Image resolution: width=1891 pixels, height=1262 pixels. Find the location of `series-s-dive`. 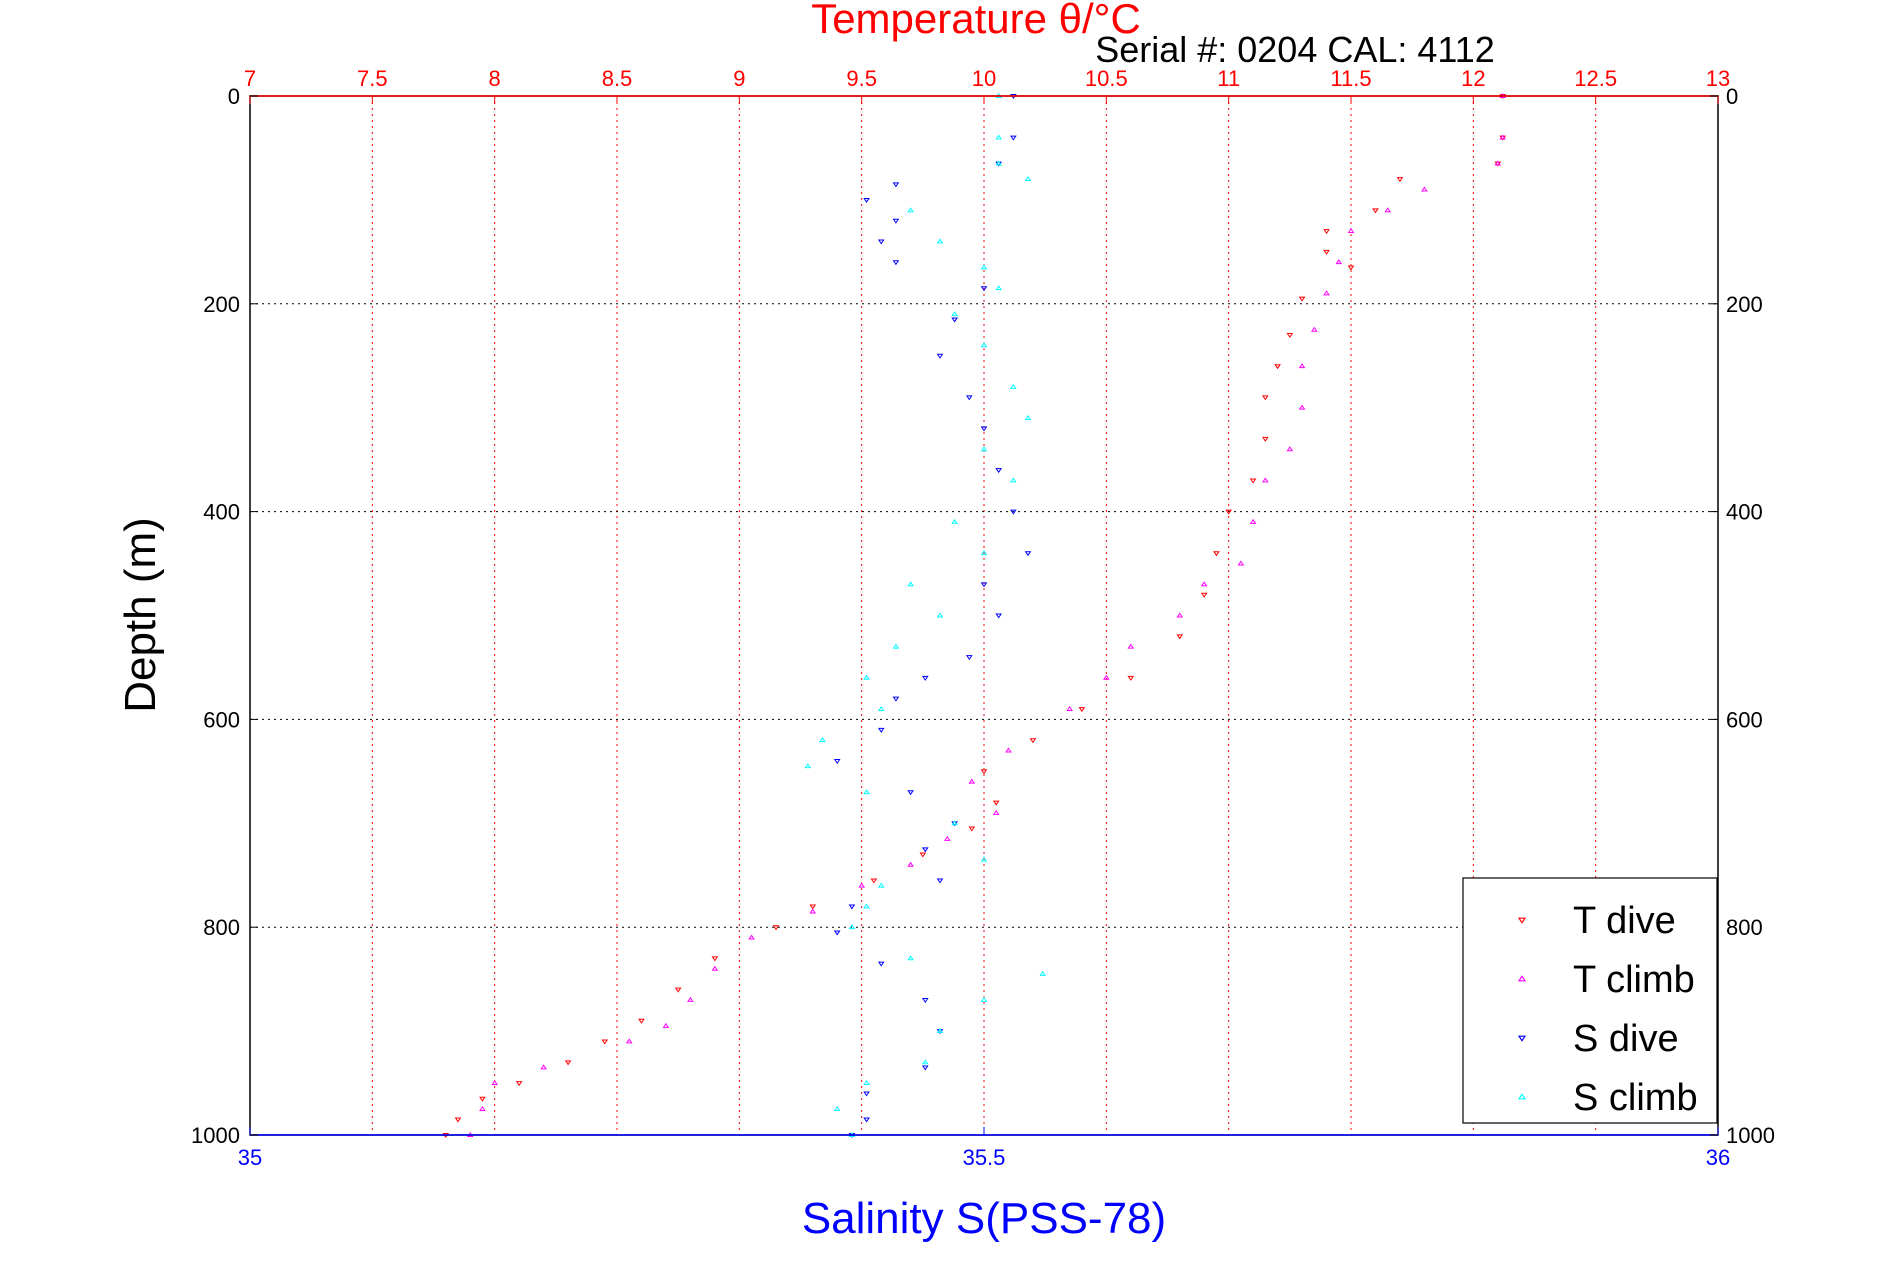

series-s-dive is located at coordinates (932, 616).